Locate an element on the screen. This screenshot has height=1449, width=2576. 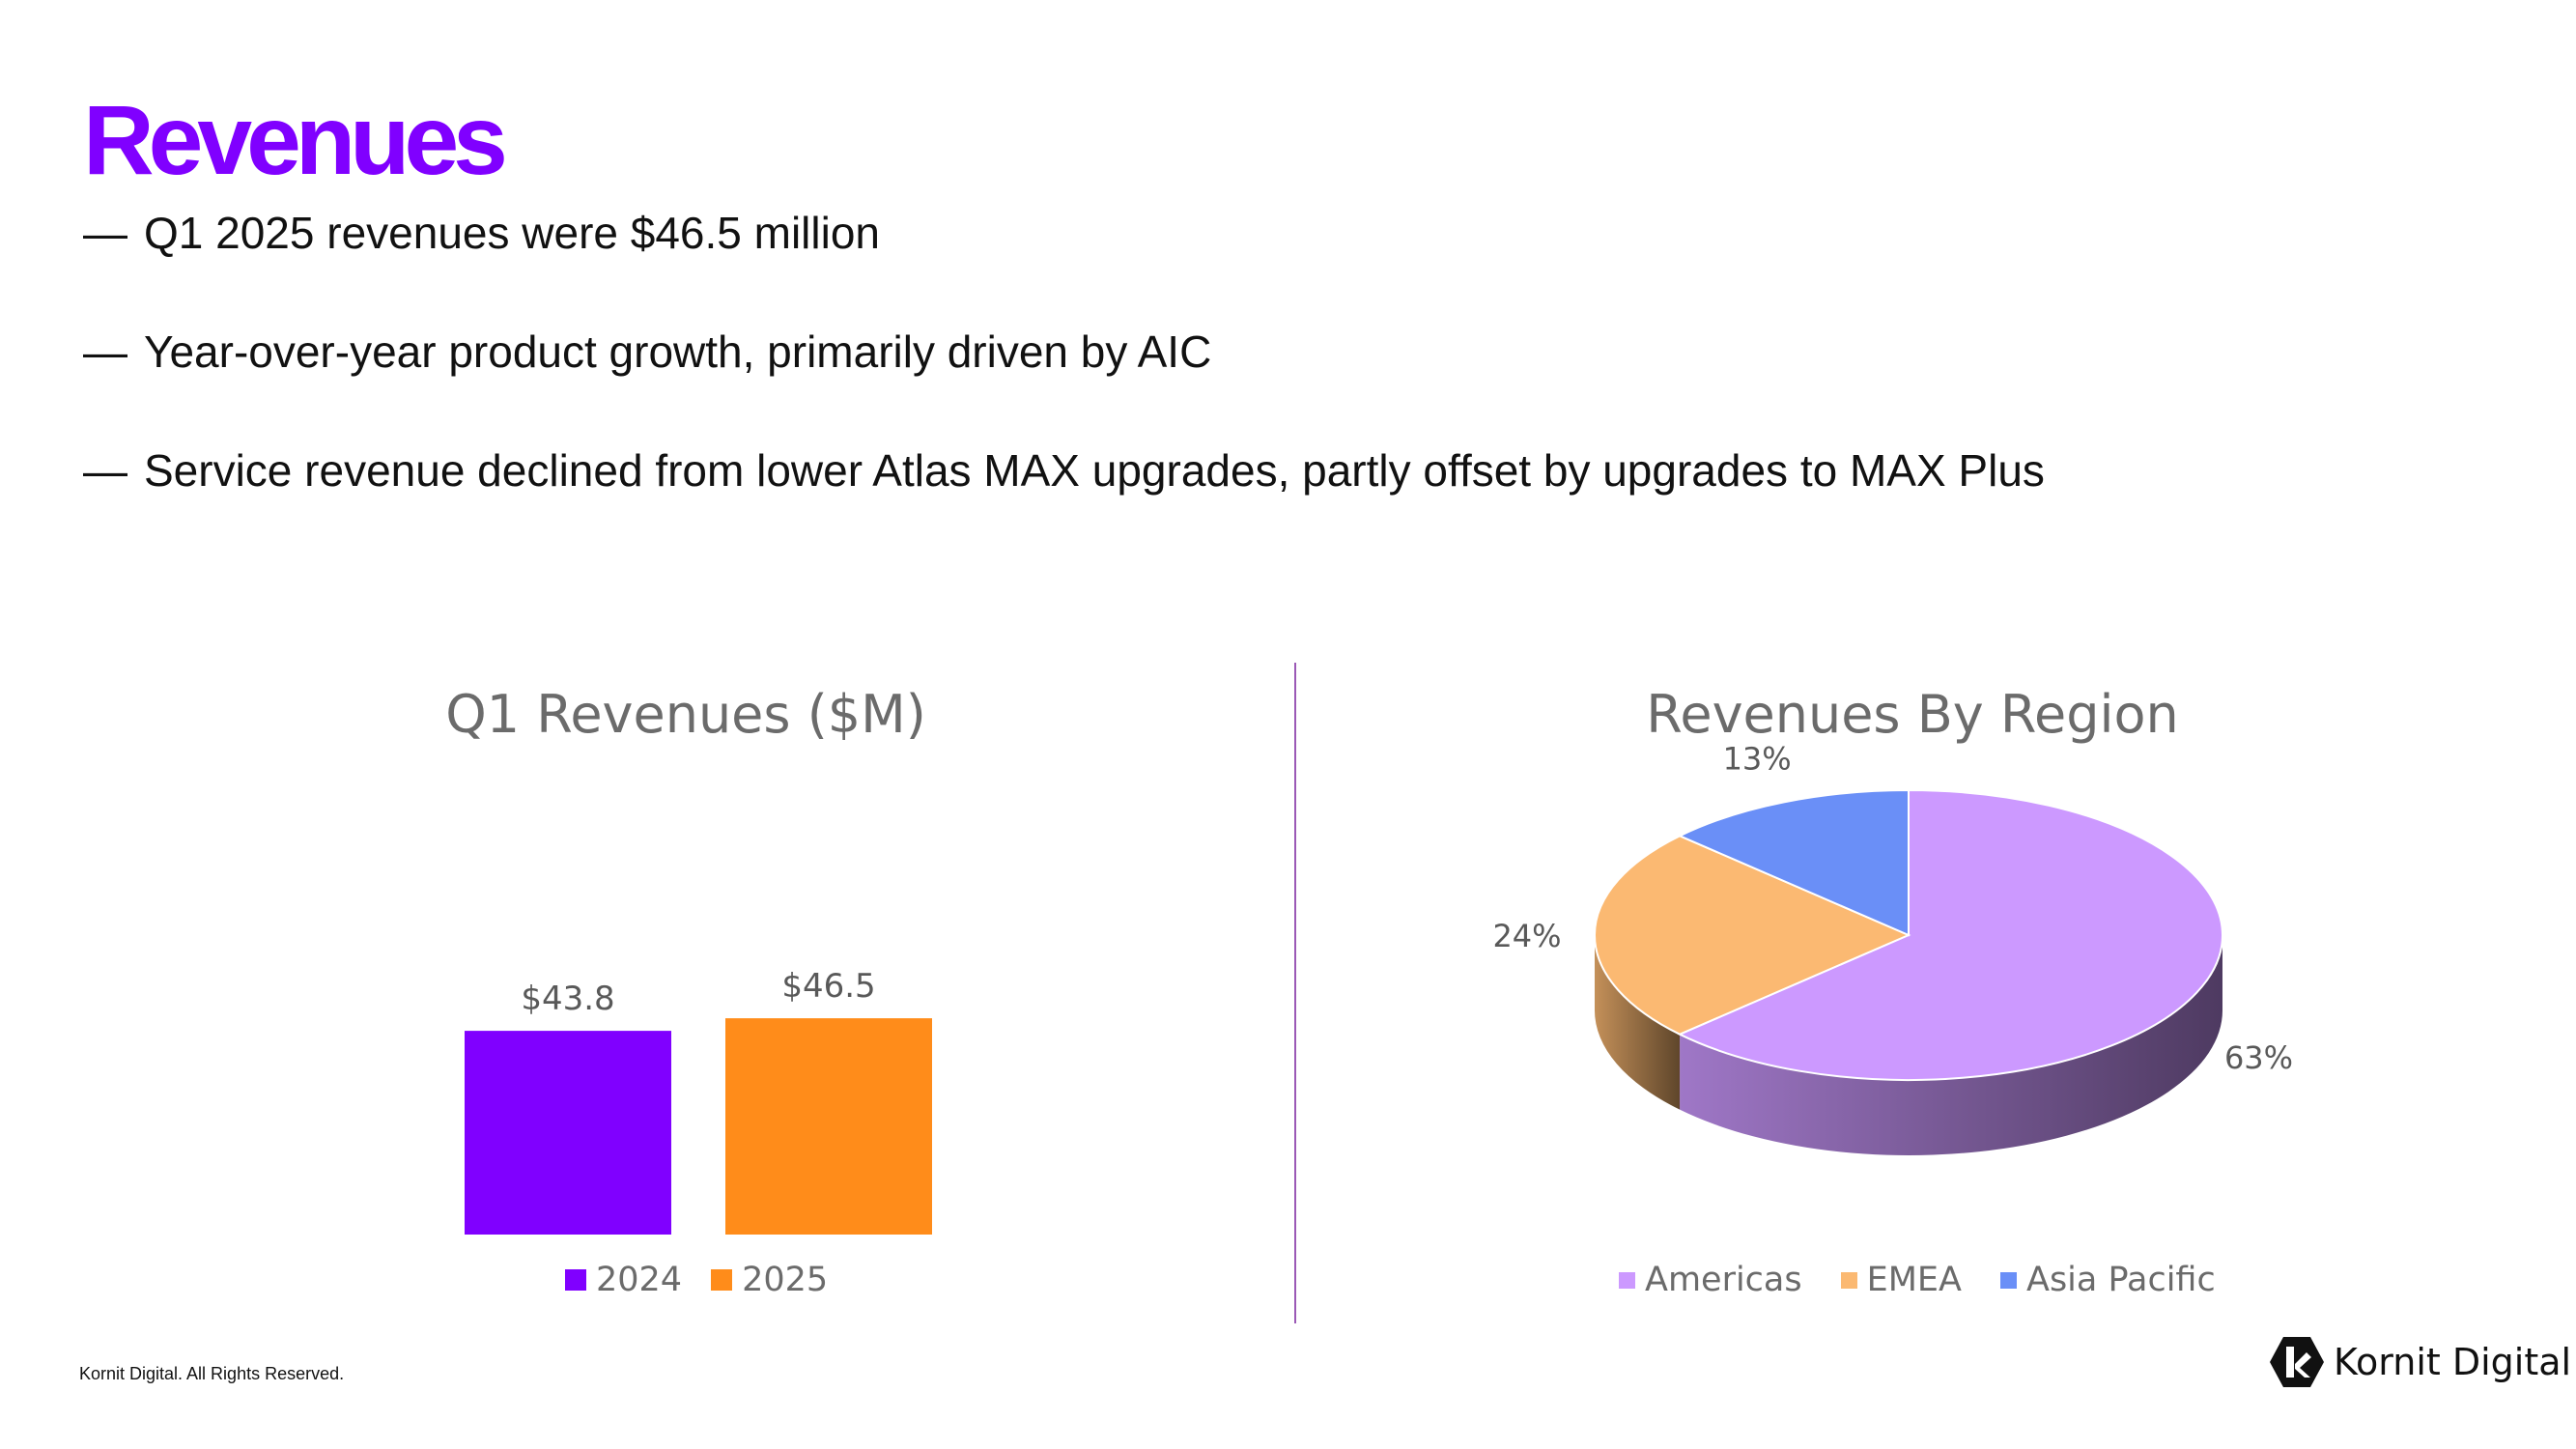
logo-text: Kornit Digital is located at coordinates (2453, 1362).